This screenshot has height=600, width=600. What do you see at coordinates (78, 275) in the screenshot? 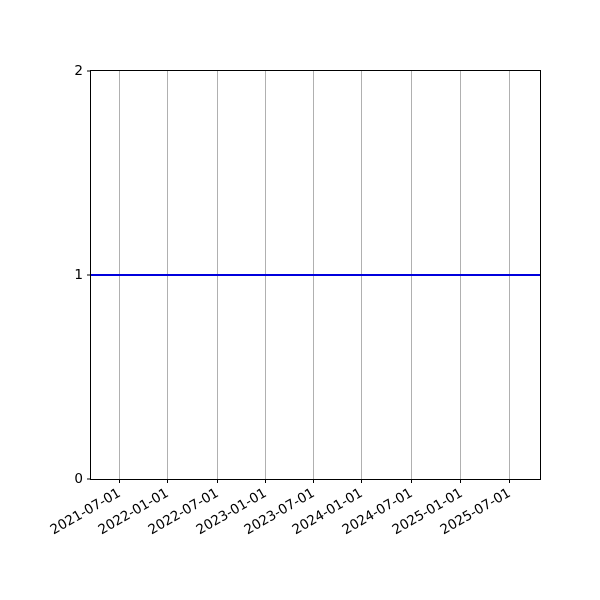
I see `y-tick-label: 1` at bounding box center [78, 275].